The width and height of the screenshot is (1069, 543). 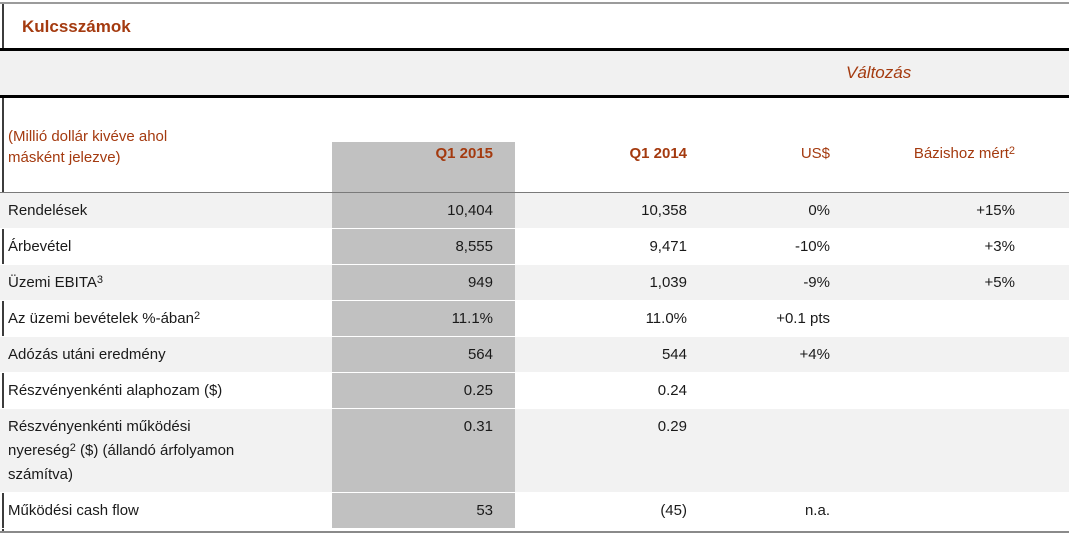 I want to click on table-row-revenue: Árbevétel 8,555 9,471 -10% +3%, so click(x=534, y=247).